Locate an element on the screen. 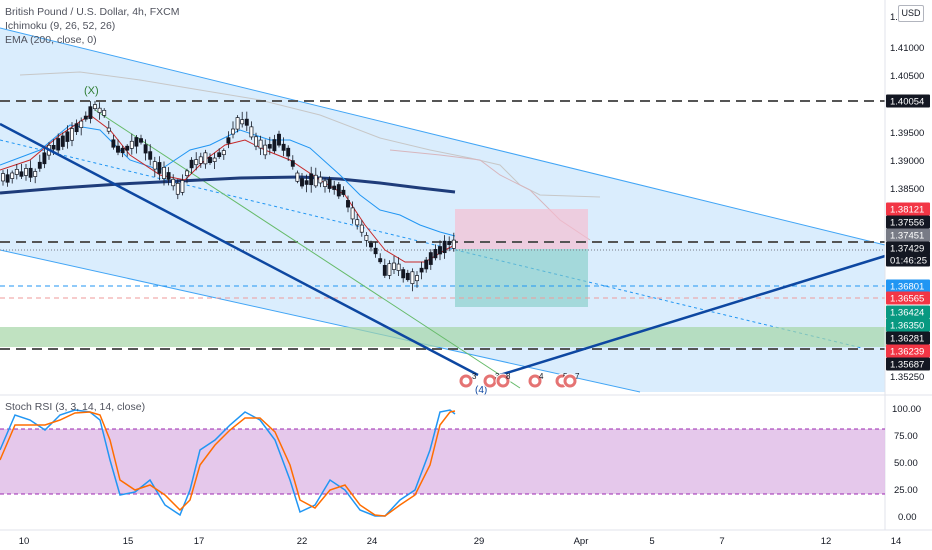 The image size is (932, 550). price-badge: 1.40054 is located at coordinates (908, 101).